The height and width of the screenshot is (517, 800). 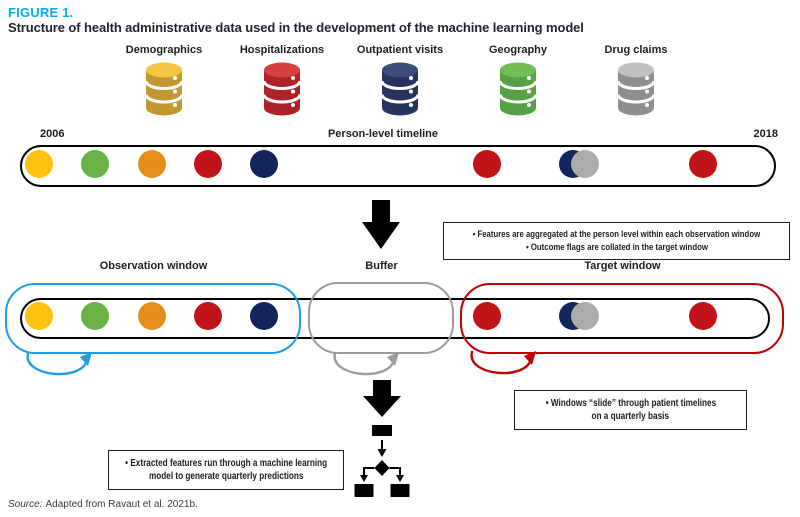 What do you see at coordinates (518, 50) in the screenshot?
I see `database-label: Geography` at bounding box center [518, 50].